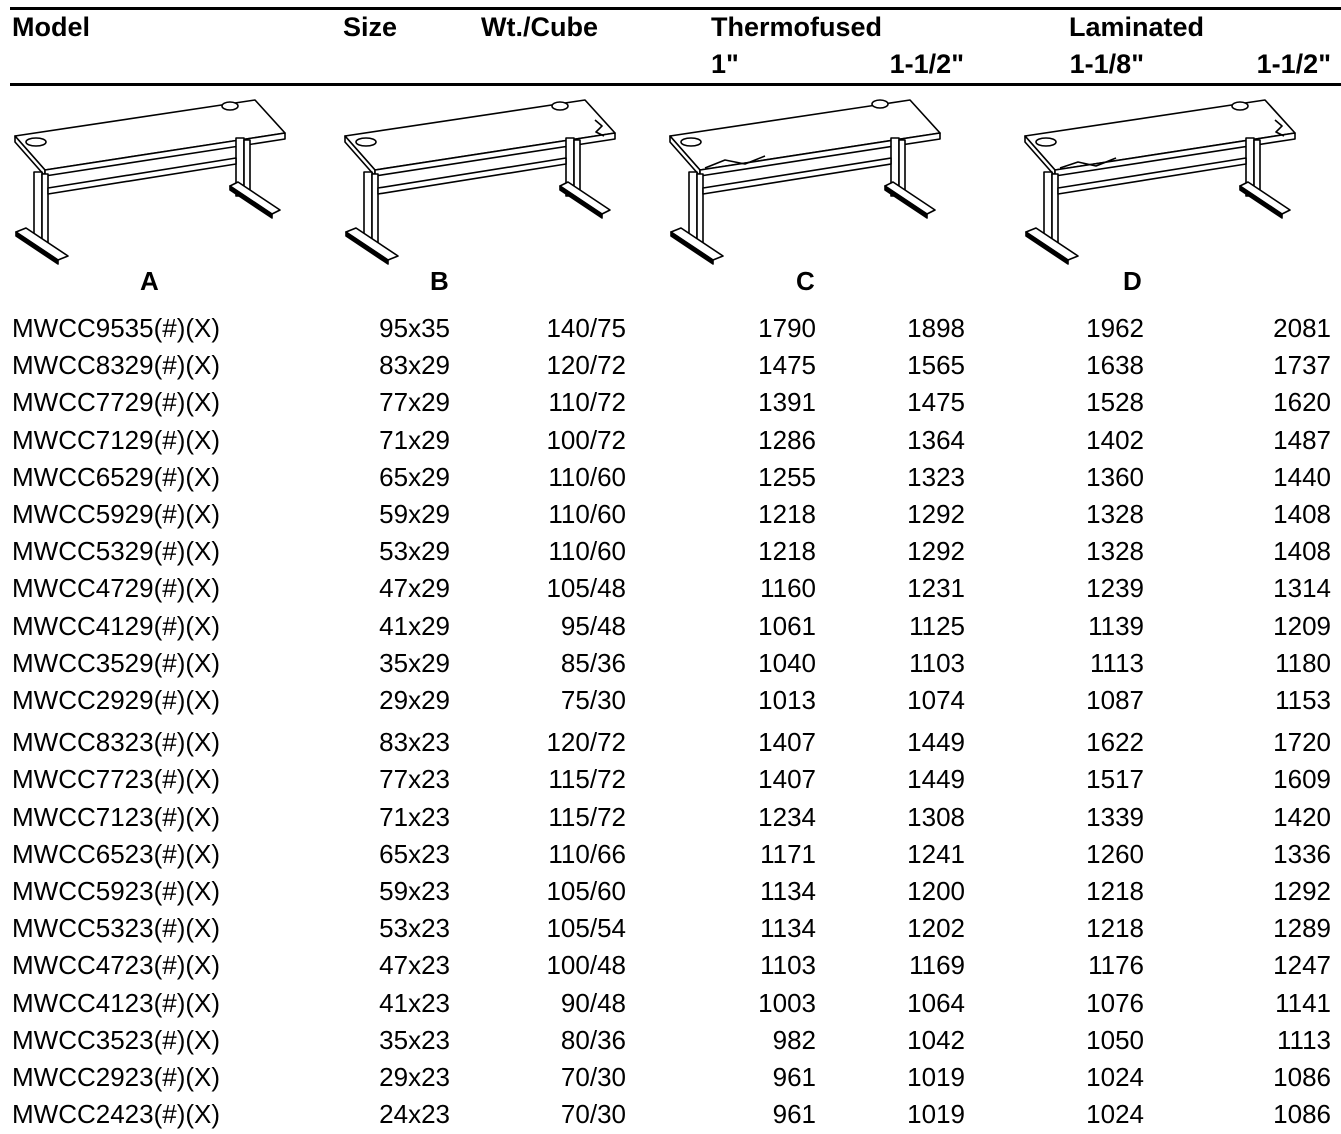 Image resolution: width=1341 pixels, height=1134 pixels. I want to click on cell-wt-cube: 110/72, so click(587, 402).